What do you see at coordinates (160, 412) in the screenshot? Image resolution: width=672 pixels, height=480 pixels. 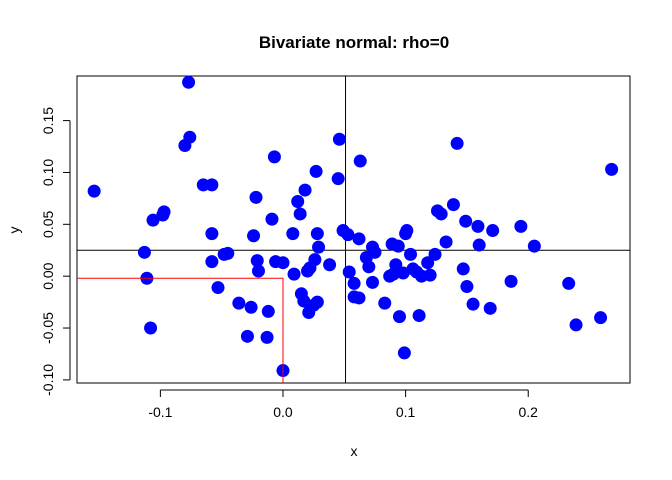 I see `x-tick-label: -0.1` at bounding box center [160, 412].